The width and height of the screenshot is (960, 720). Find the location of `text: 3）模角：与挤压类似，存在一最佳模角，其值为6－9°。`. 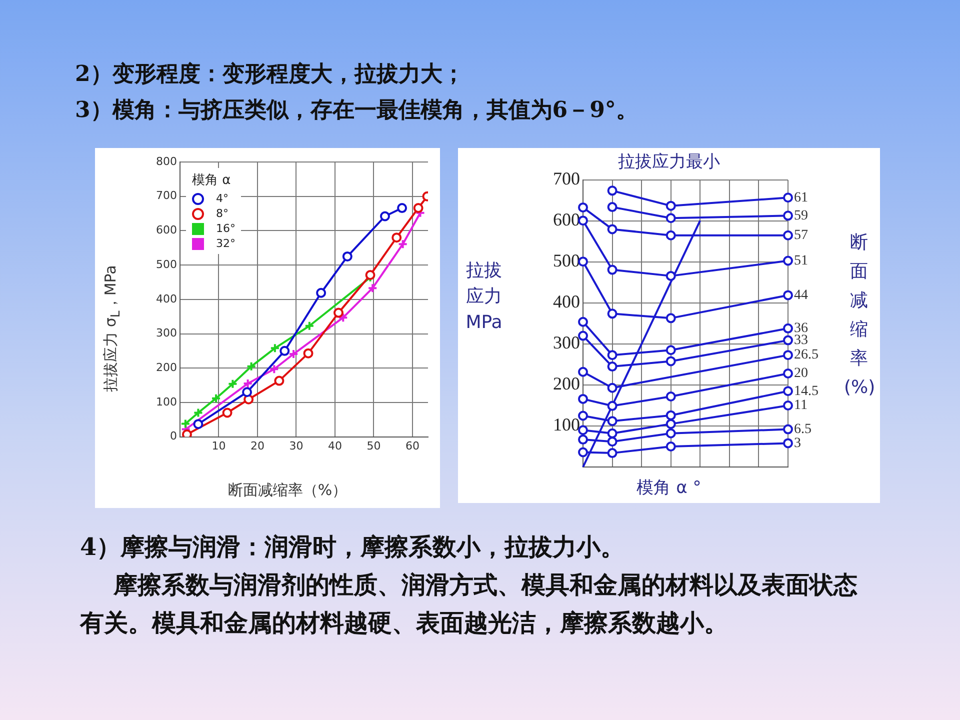

text: 3）模角：与挤压类似，存在一最佳模角，其值为6－9°。 is located at coordinates (356, 110).